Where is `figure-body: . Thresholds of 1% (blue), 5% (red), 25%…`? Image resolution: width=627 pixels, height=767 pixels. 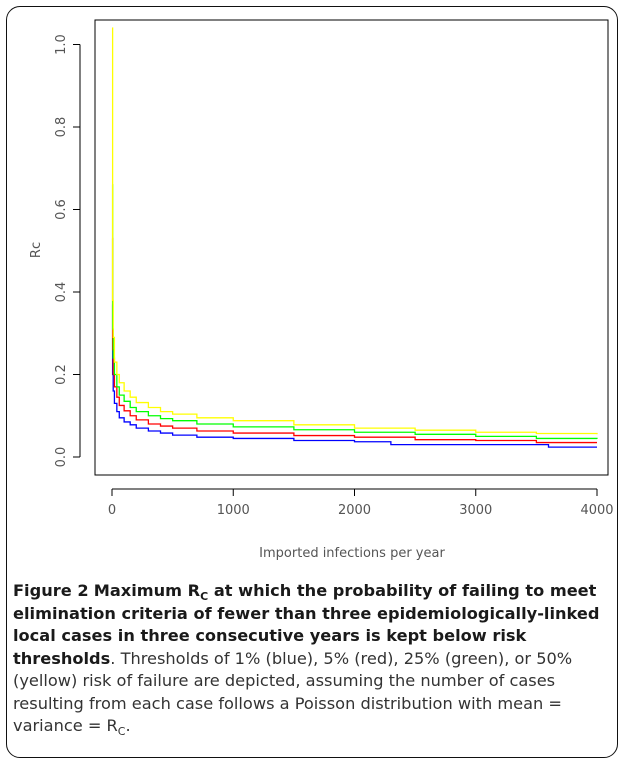
figure-body: . Thresholds of 1% (blue), 5% (red), 25%… is located at coordinates (293, 693).